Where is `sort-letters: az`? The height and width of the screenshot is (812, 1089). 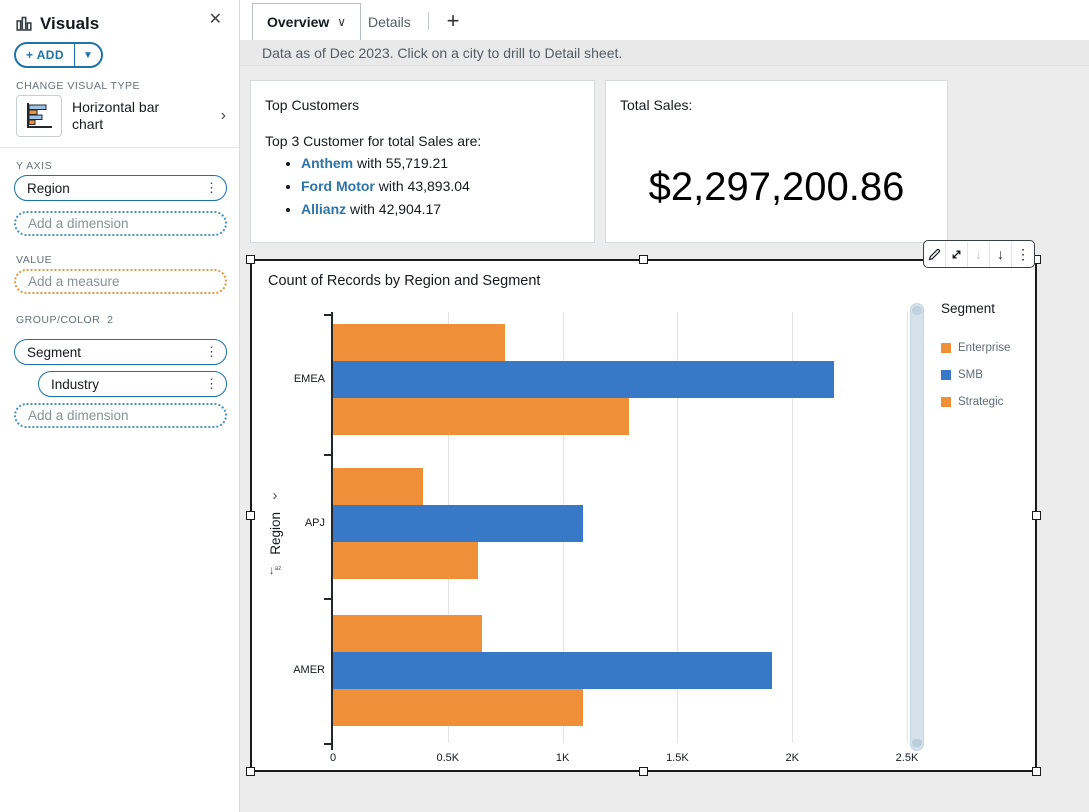
sort-letters: az is located at coordinates (278, 569).